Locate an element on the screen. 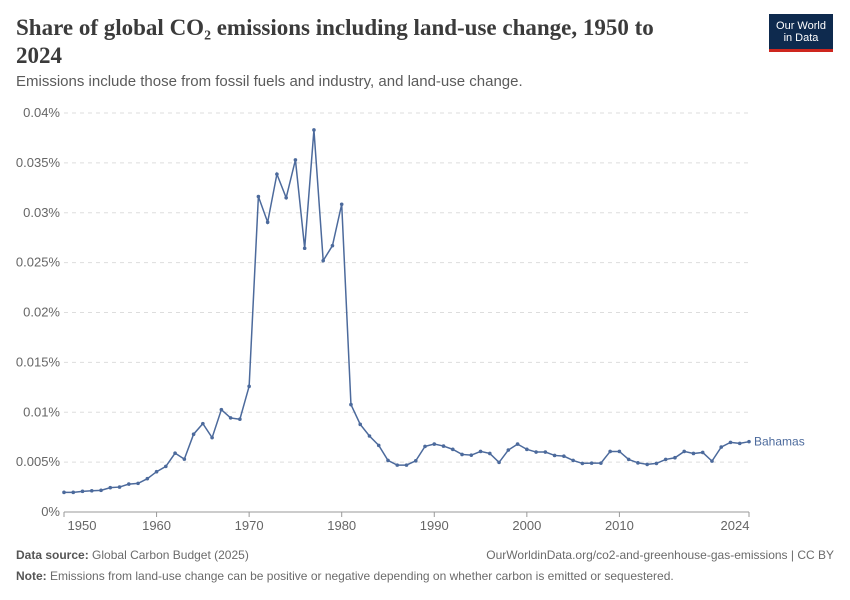  x-tick-label: 2000 is located at coordinates (526, 525).